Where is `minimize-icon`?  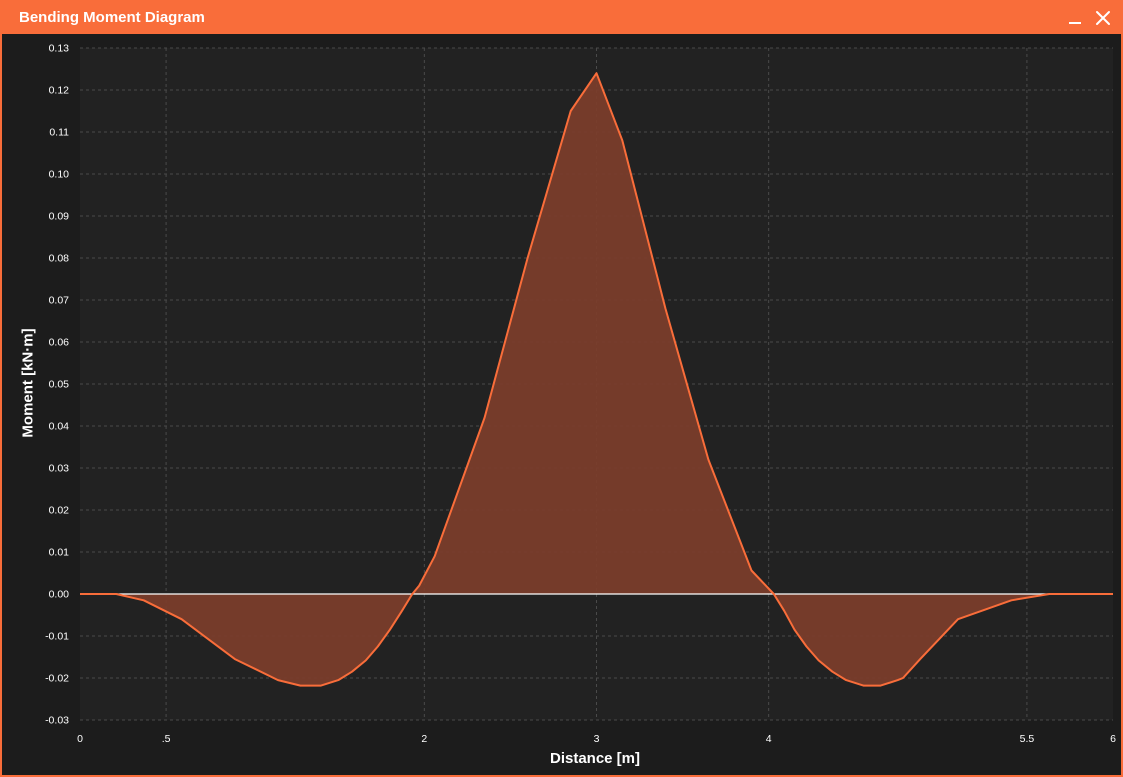 minimize-icon is located at coordinates (1075, 23).